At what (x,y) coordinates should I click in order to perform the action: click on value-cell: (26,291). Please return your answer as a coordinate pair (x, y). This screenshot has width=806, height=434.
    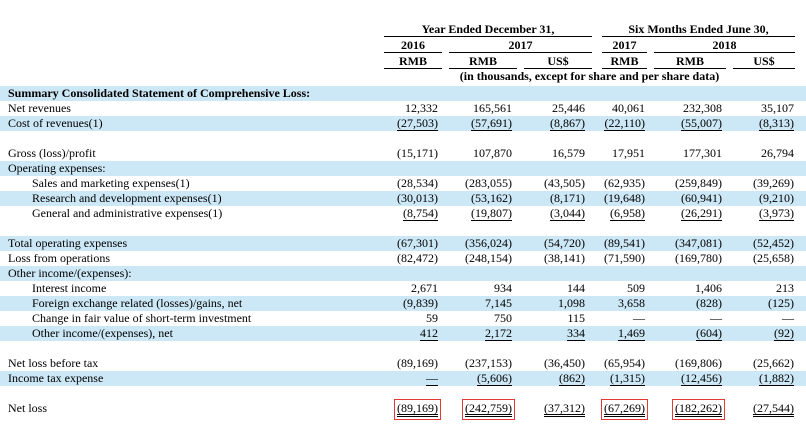
    Looking at the image, I should click on (687, 213).